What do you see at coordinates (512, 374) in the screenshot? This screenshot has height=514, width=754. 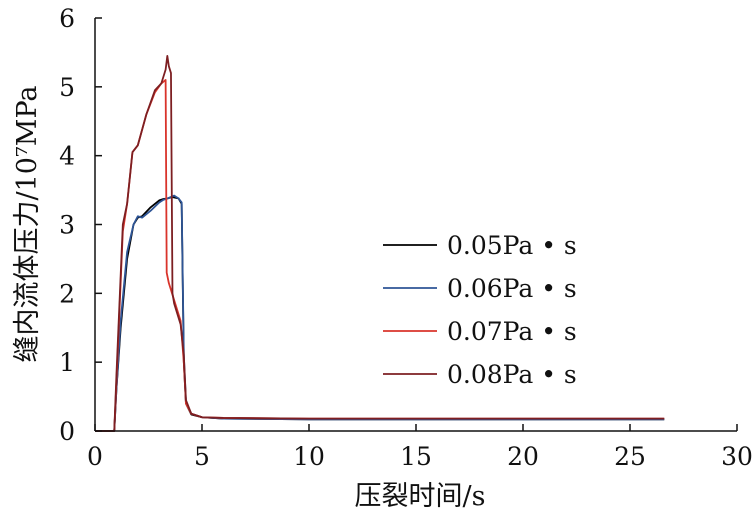 I see `legend-label: 0.08Pa • s` at bounding box center [512, 374].